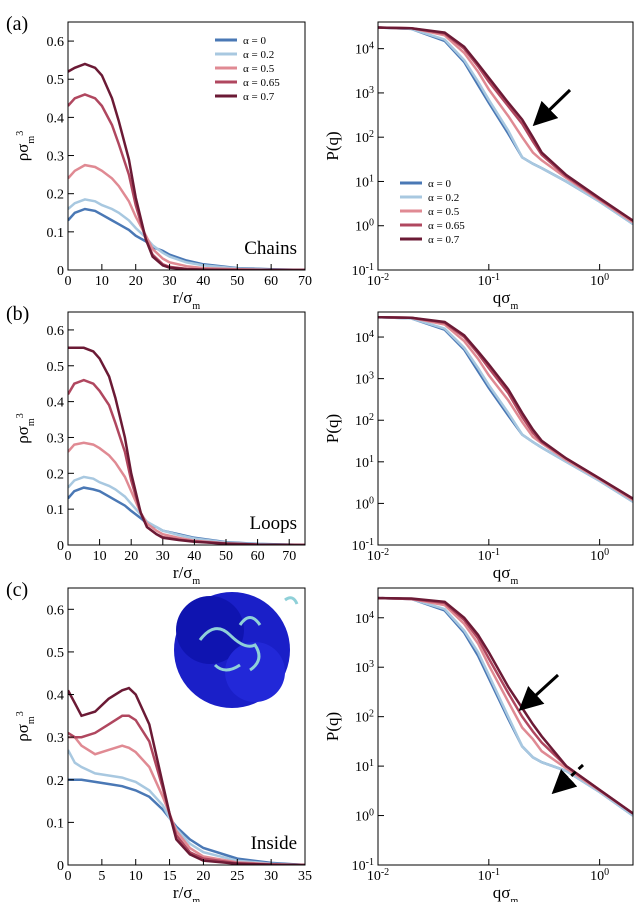 Image resolution: width=635 pixels, height=907 pixels. Describe the element at coordinates (60, 271) in the screenshot. I see `y-tick-label: 0` at that location.